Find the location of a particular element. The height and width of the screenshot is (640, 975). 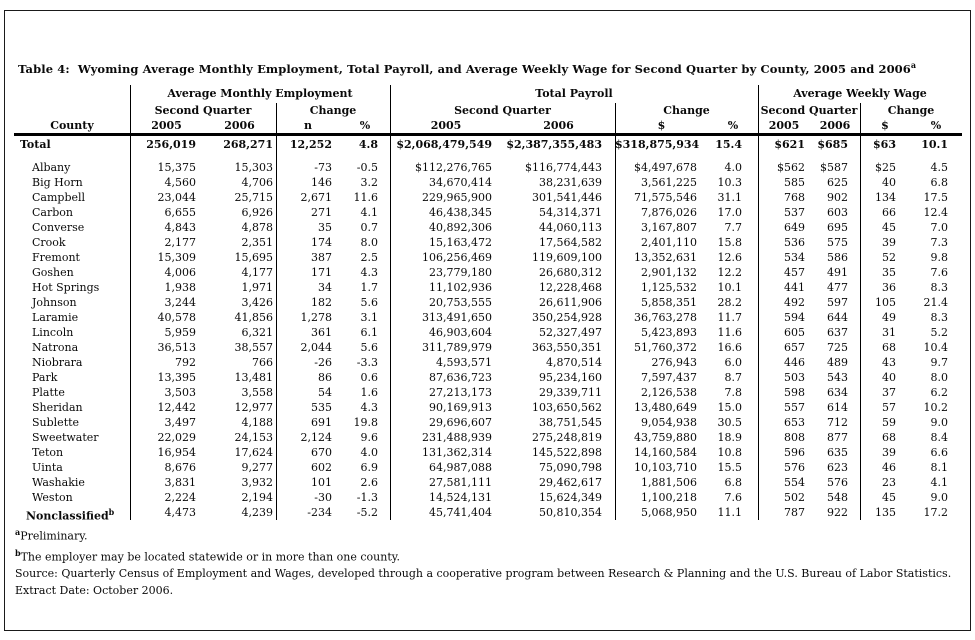

table-cell: 575 is located at coordinates (837, 242).